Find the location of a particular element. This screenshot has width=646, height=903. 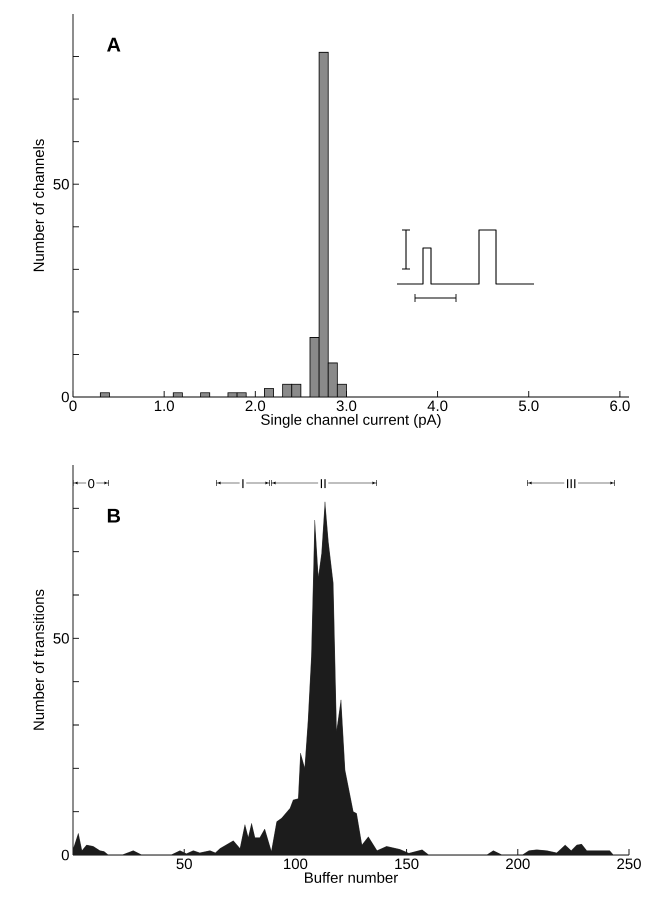

annotation: B is located at coordinates (114, 515).